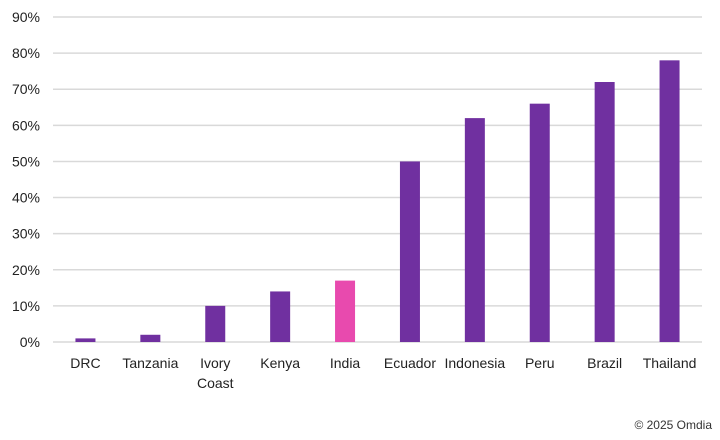 The height and width of the screenshot is (440, 720). Describe the element at coordinates (26, 270) in the screenshot. I see `y-tick-label: 20%` at that location.